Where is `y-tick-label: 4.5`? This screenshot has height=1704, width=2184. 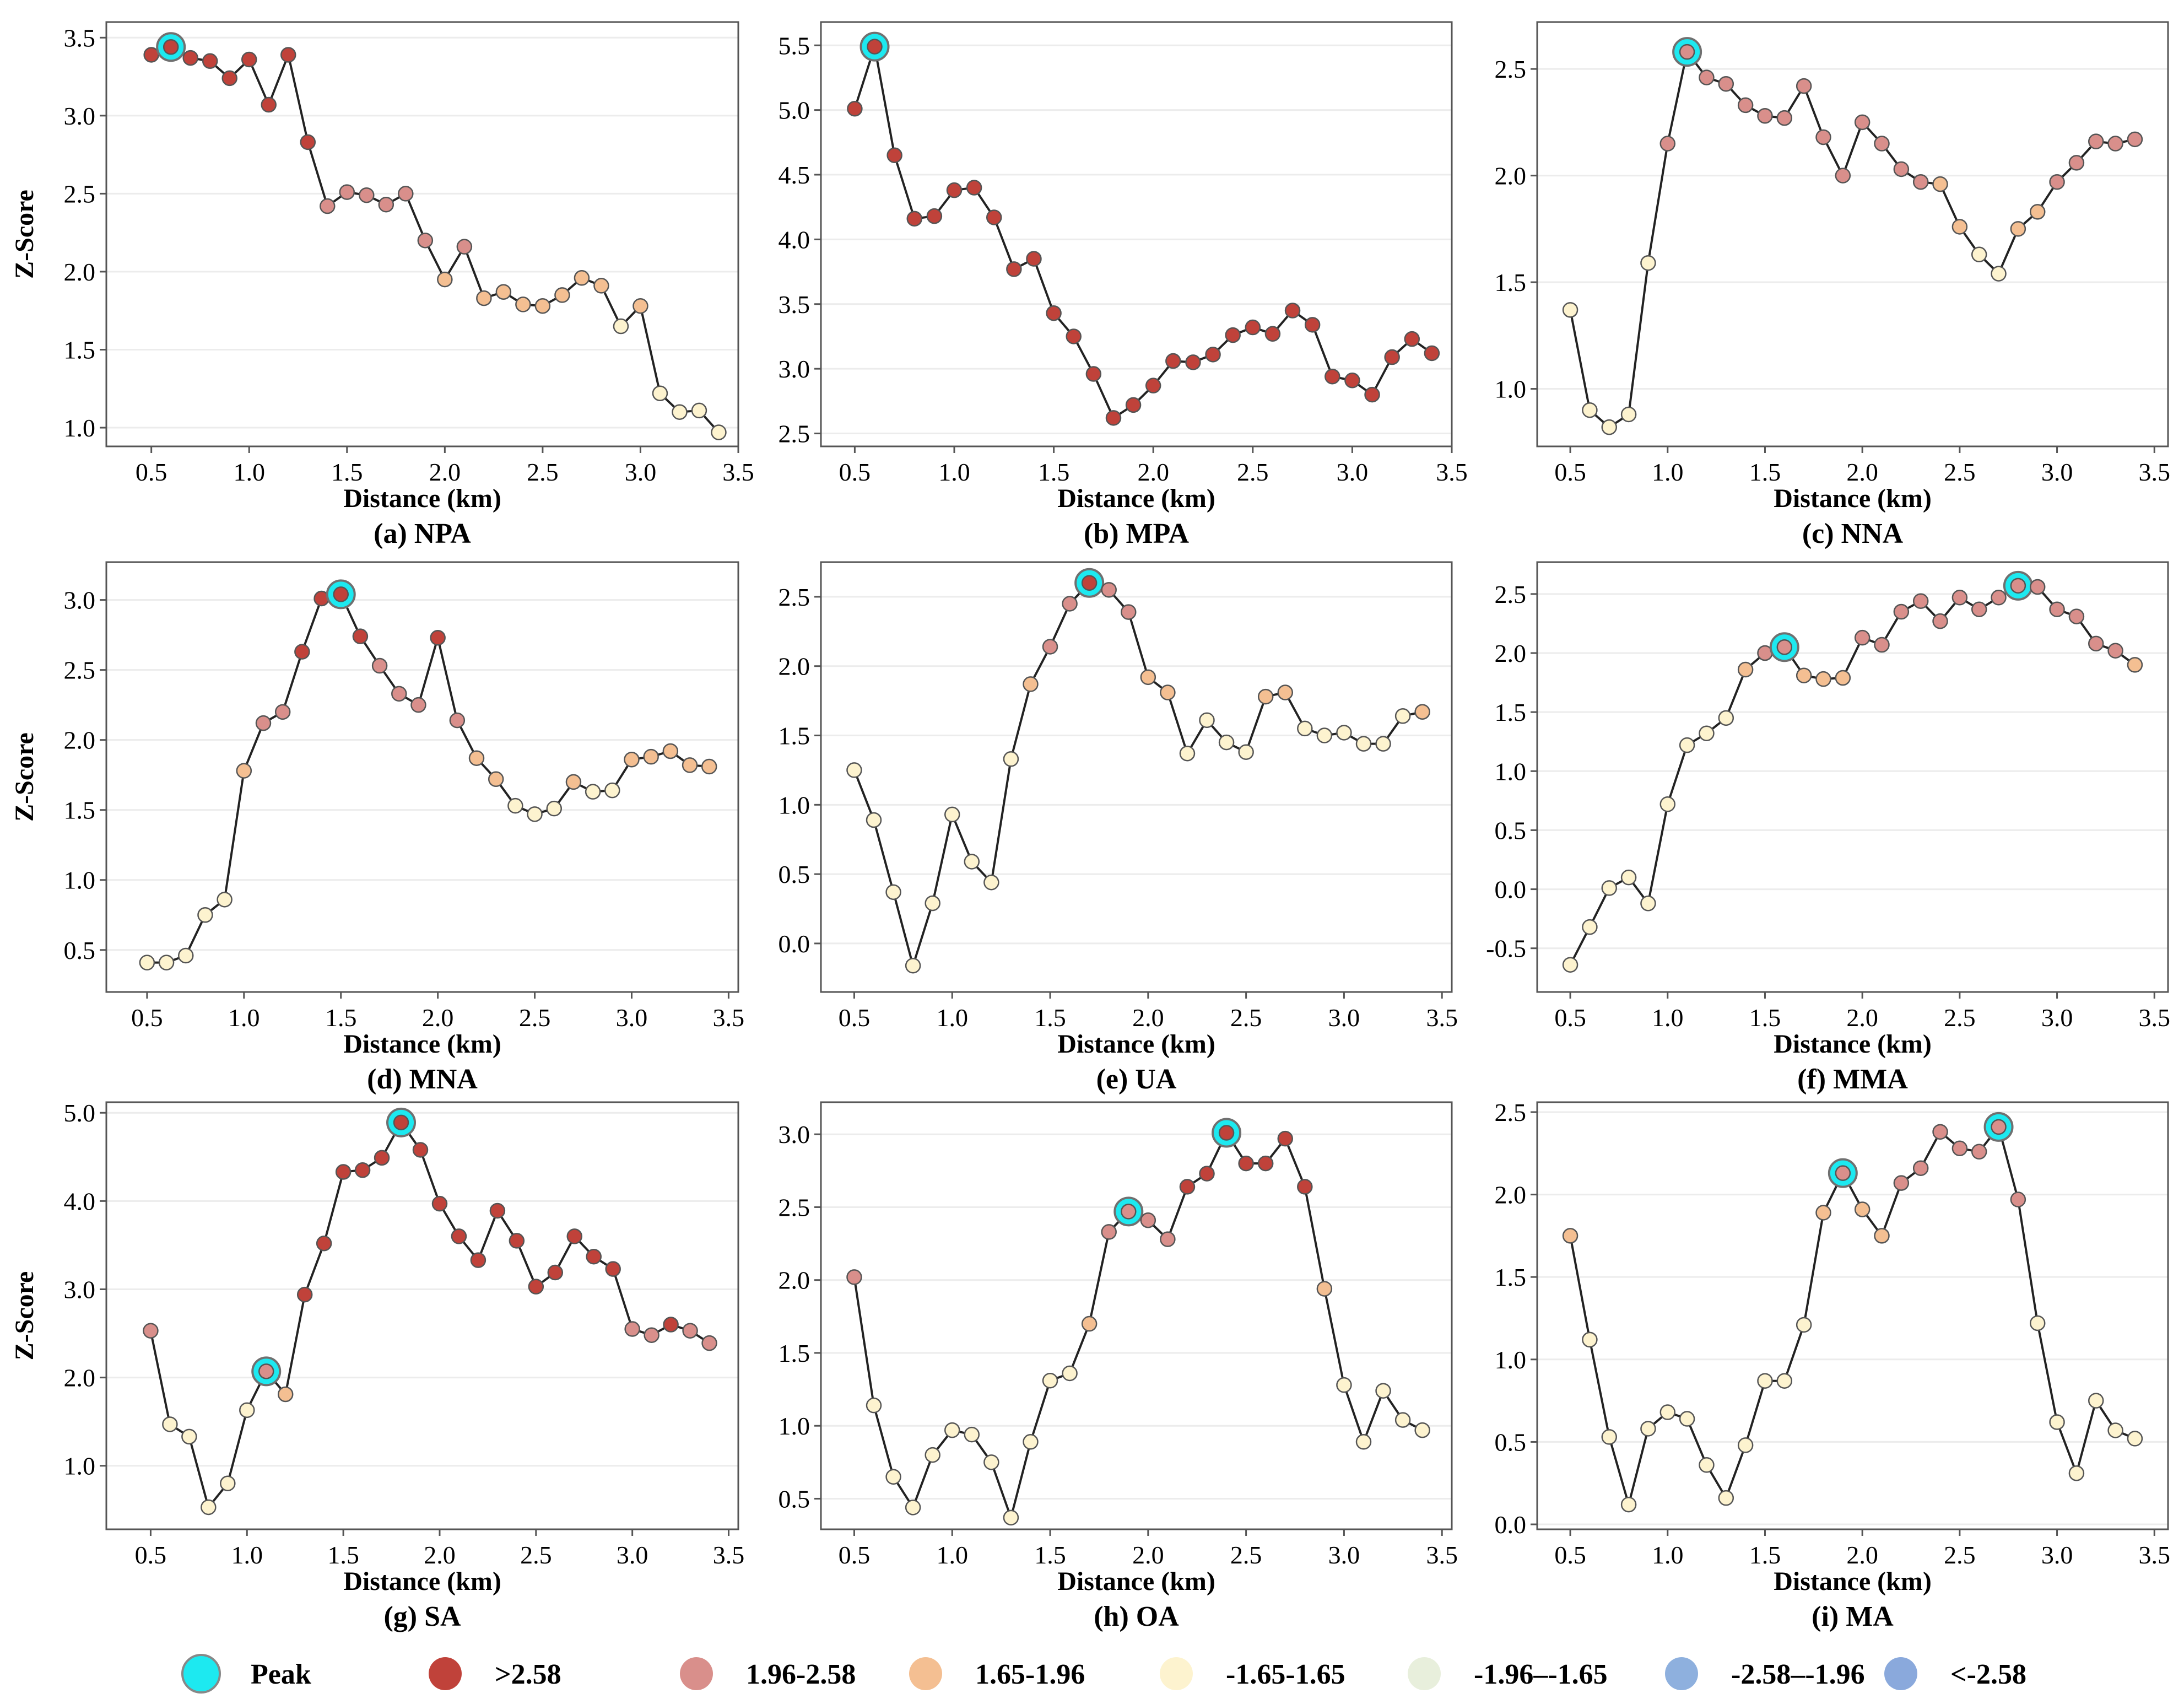 y-tick-label: 4.5 is located at coordinates (794, 175).